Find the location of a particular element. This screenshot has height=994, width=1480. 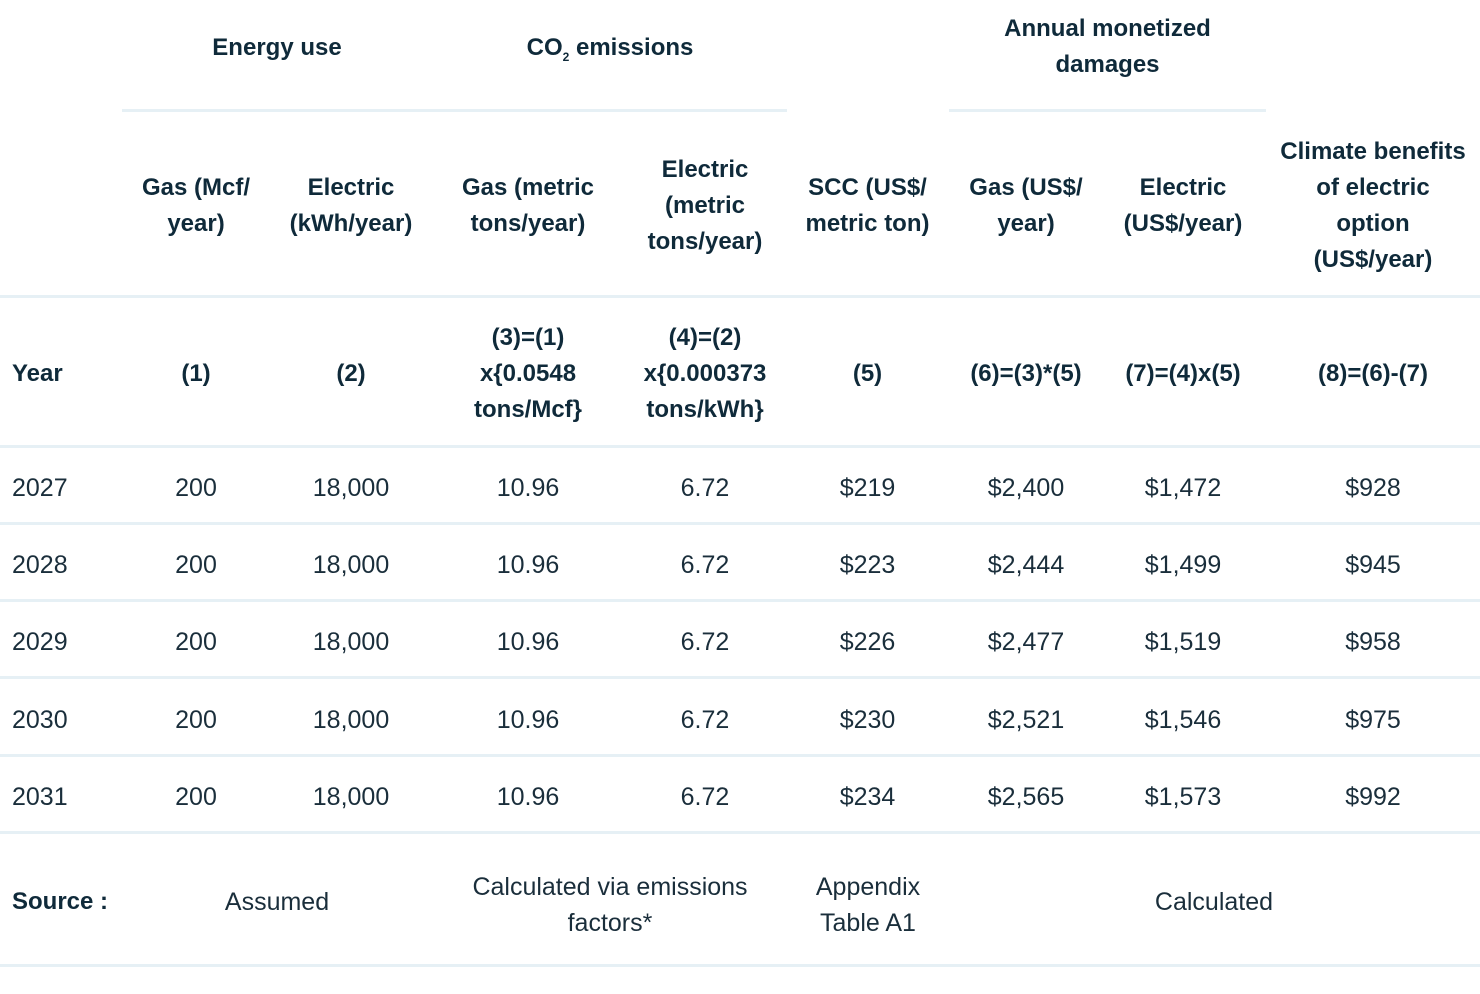

col-header-electric-usd: Electric (US$/year) is located at coordinates (1183, 205).